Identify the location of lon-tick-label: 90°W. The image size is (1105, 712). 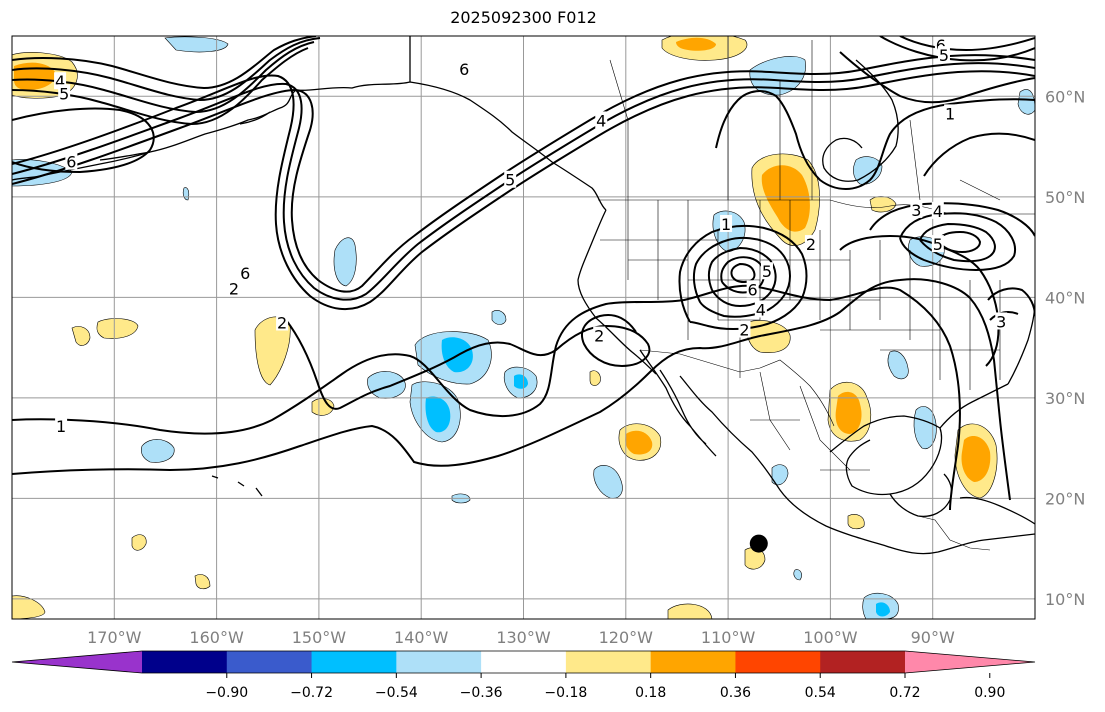
(933, 637).